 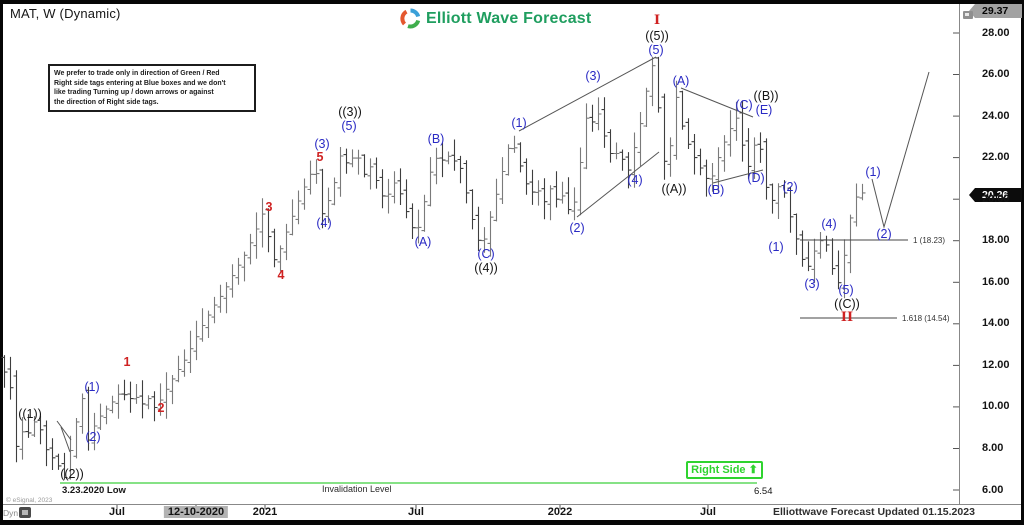 What do you see at coordinates (993, 448) in the screenshot?
I see `price-axis-label: 8.00` at bounding box center [993, 448].